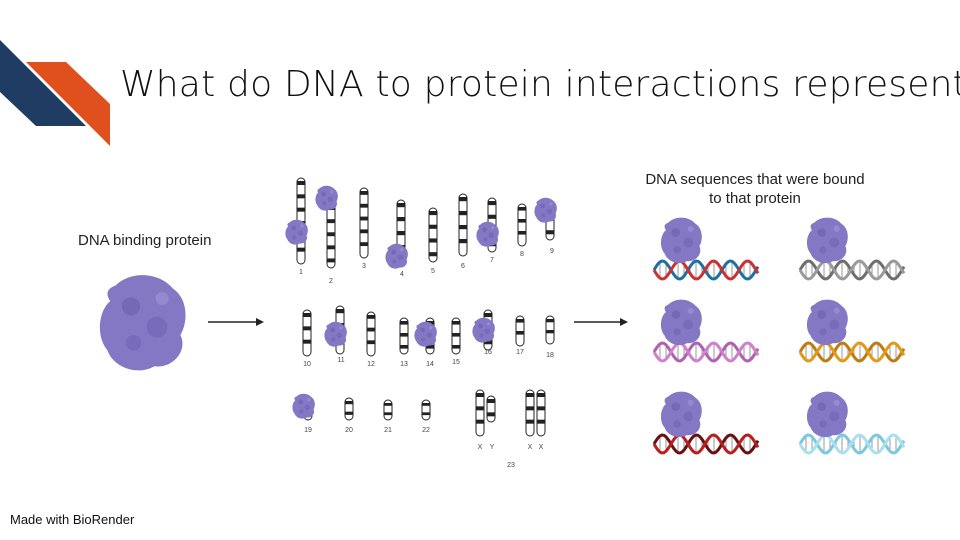 Image resolution: width=960 pixels, height=540 pixels. I want to click on chromosome-label: 10, so click(307, 364).